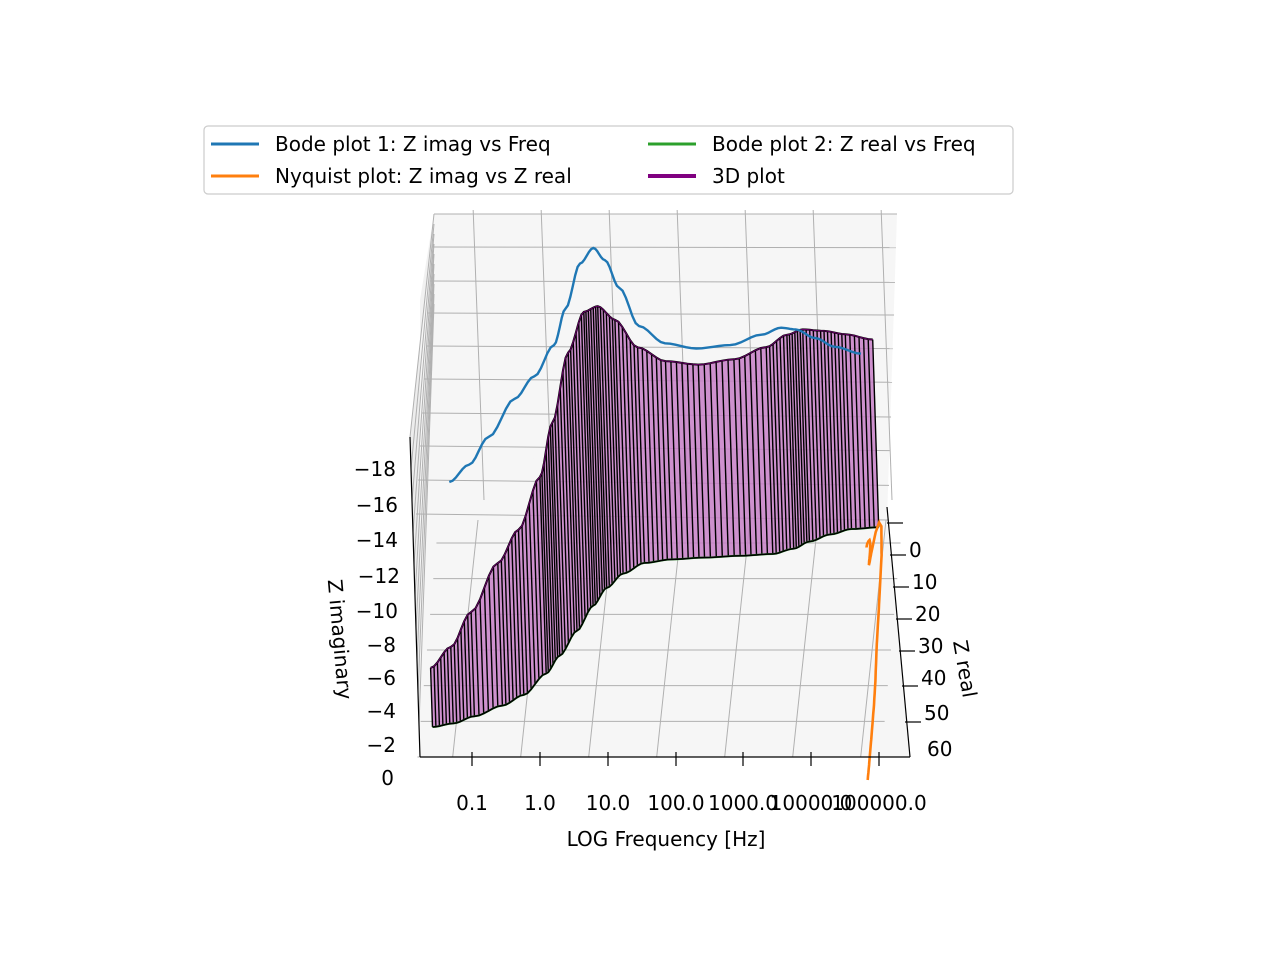  Describe the element at coordinates (379, 576) in the screenshot. I see `z-tick-label: −12` at that location.